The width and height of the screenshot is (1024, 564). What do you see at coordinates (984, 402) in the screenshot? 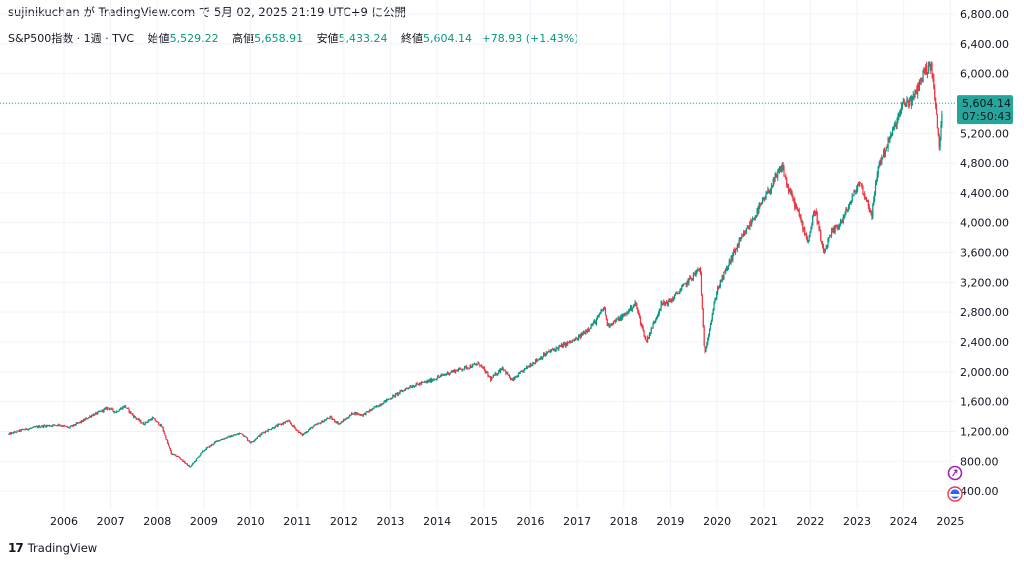
I see `y-tick-label: 1,600.00` at bounding box center [984, 402].